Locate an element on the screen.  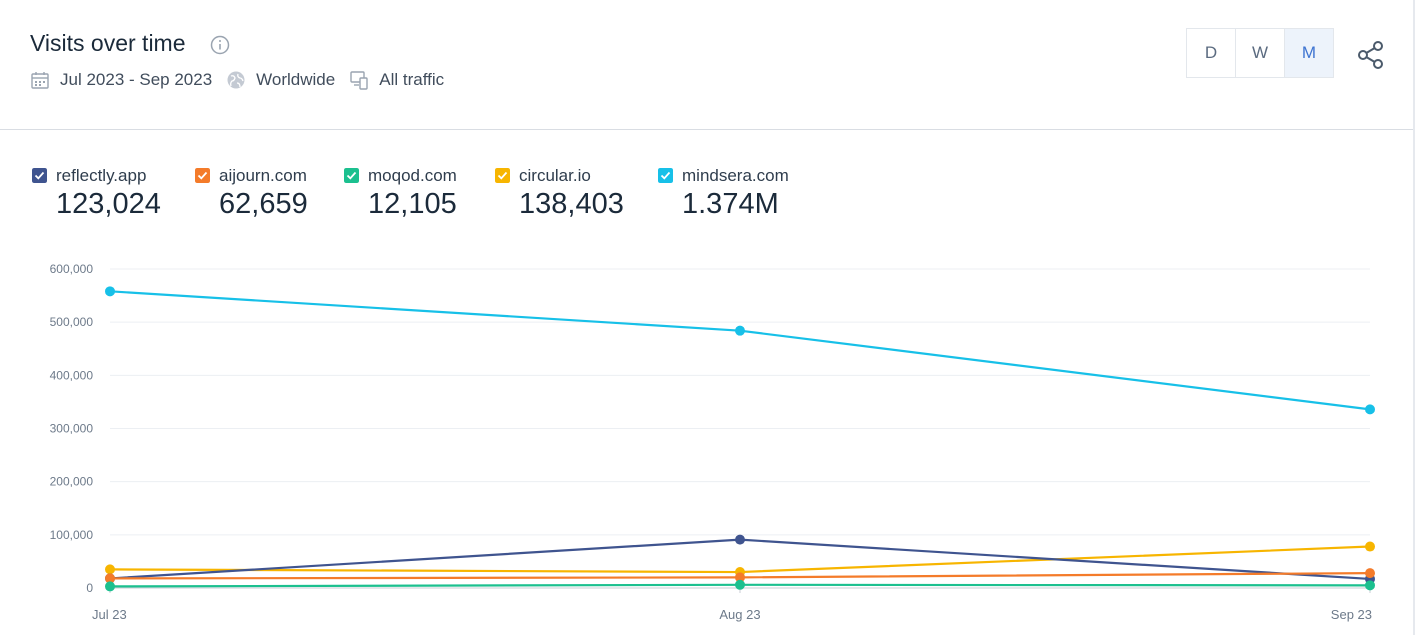
y-tick-label: 500,000 is located at coordinates (72, 322).